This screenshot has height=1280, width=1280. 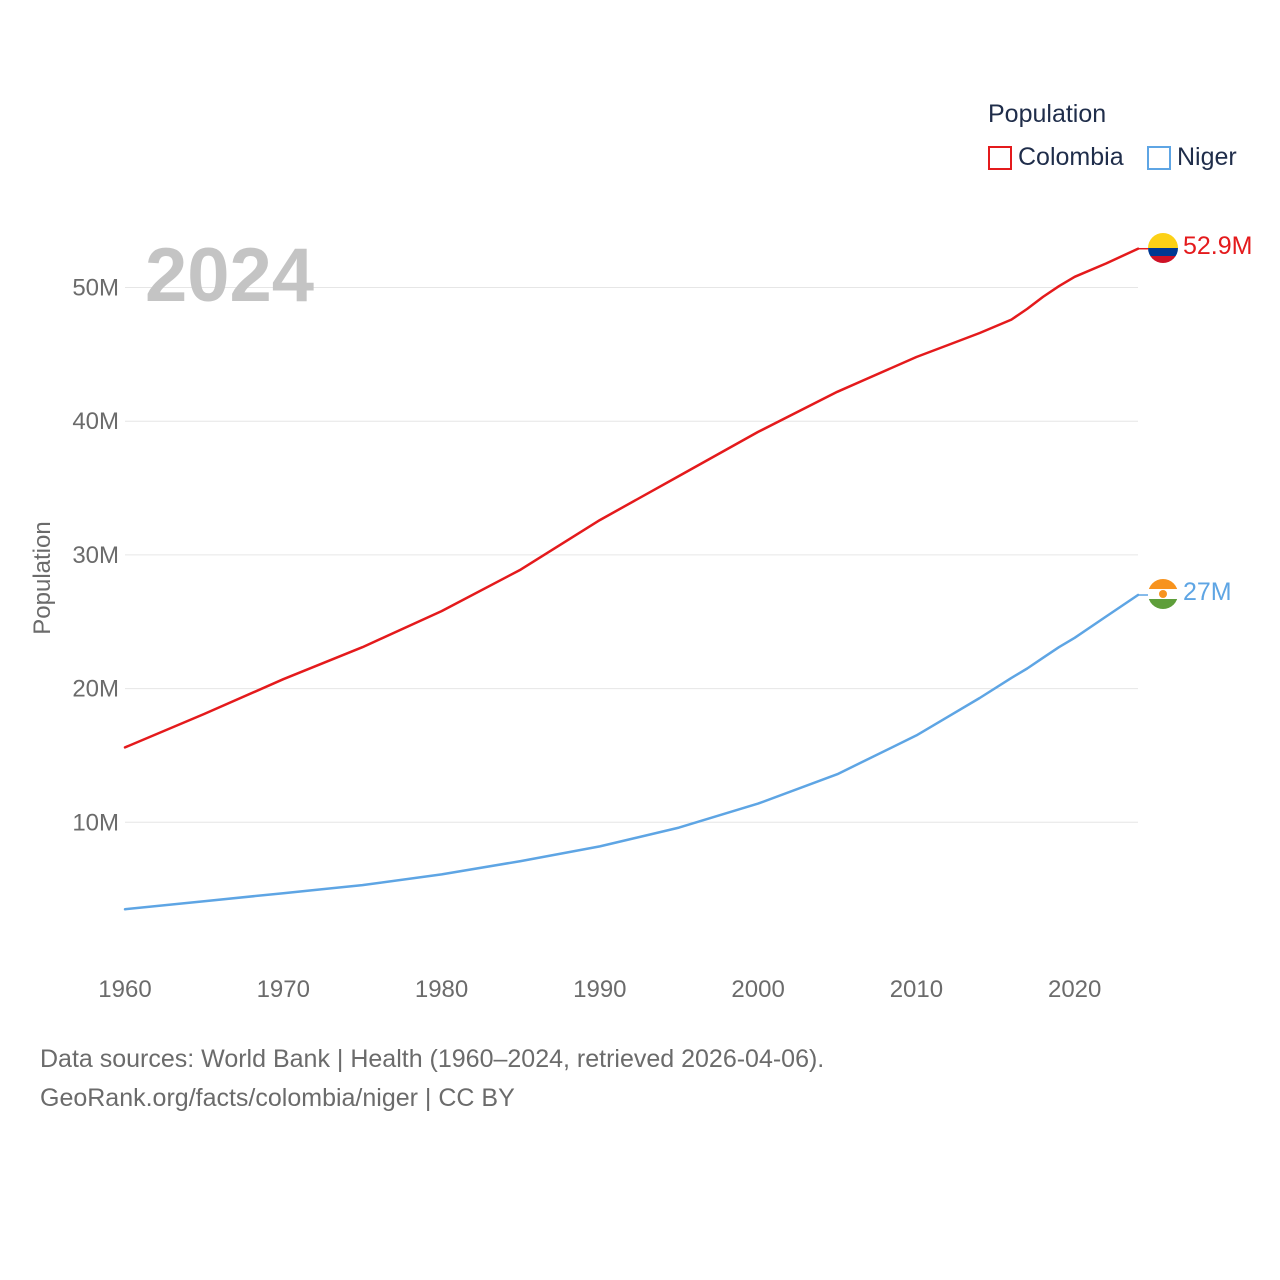 I want to click on y-tick-label: 40M, so click(x=95, y=421).